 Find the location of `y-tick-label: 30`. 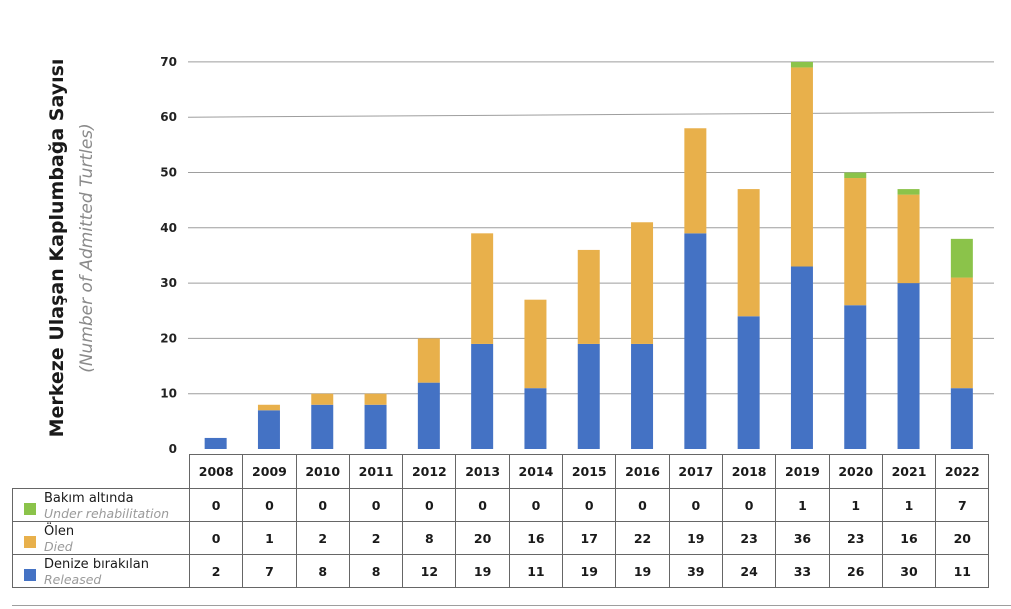

y-tick-label: 30 is located at coordinates (168, 283).